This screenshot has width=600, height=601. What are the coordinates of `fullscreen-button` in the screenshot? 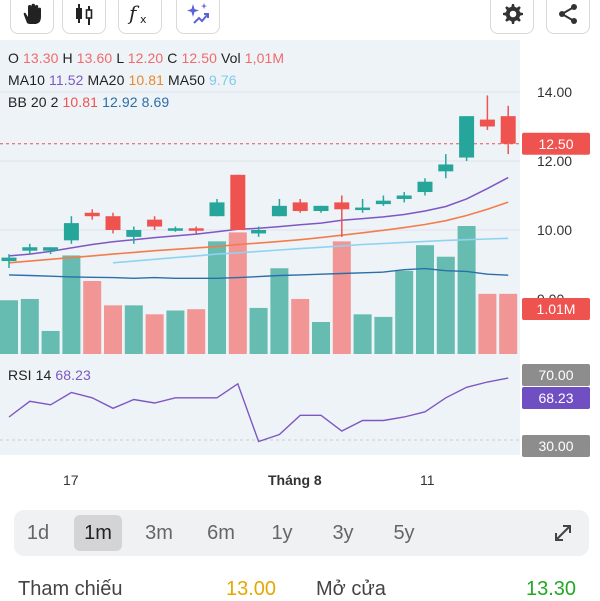 It's located at (563, 535).